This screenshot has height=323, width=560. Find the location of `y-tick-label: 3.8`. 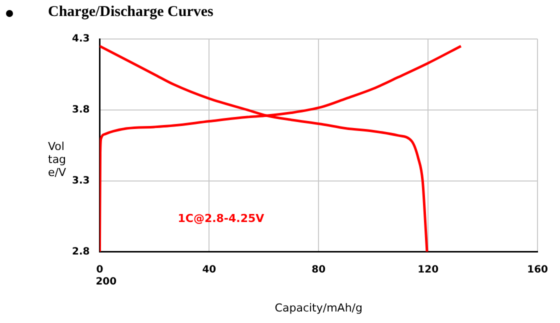

y-tick-label: 3.8 is located at coordinates (81, 110).